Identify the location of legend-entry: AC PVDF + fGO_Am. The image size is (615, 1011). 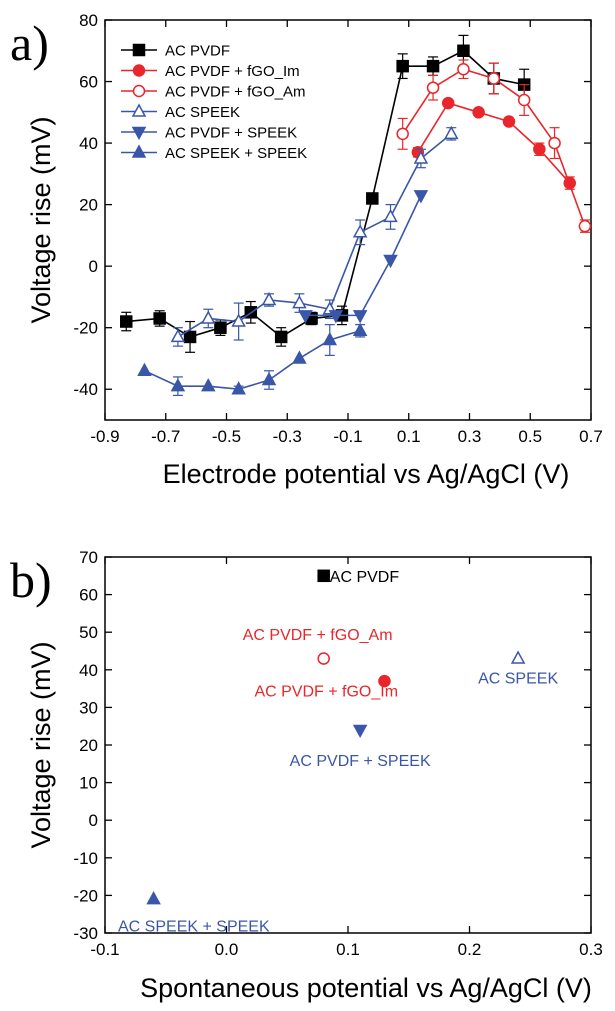
(213, 92).